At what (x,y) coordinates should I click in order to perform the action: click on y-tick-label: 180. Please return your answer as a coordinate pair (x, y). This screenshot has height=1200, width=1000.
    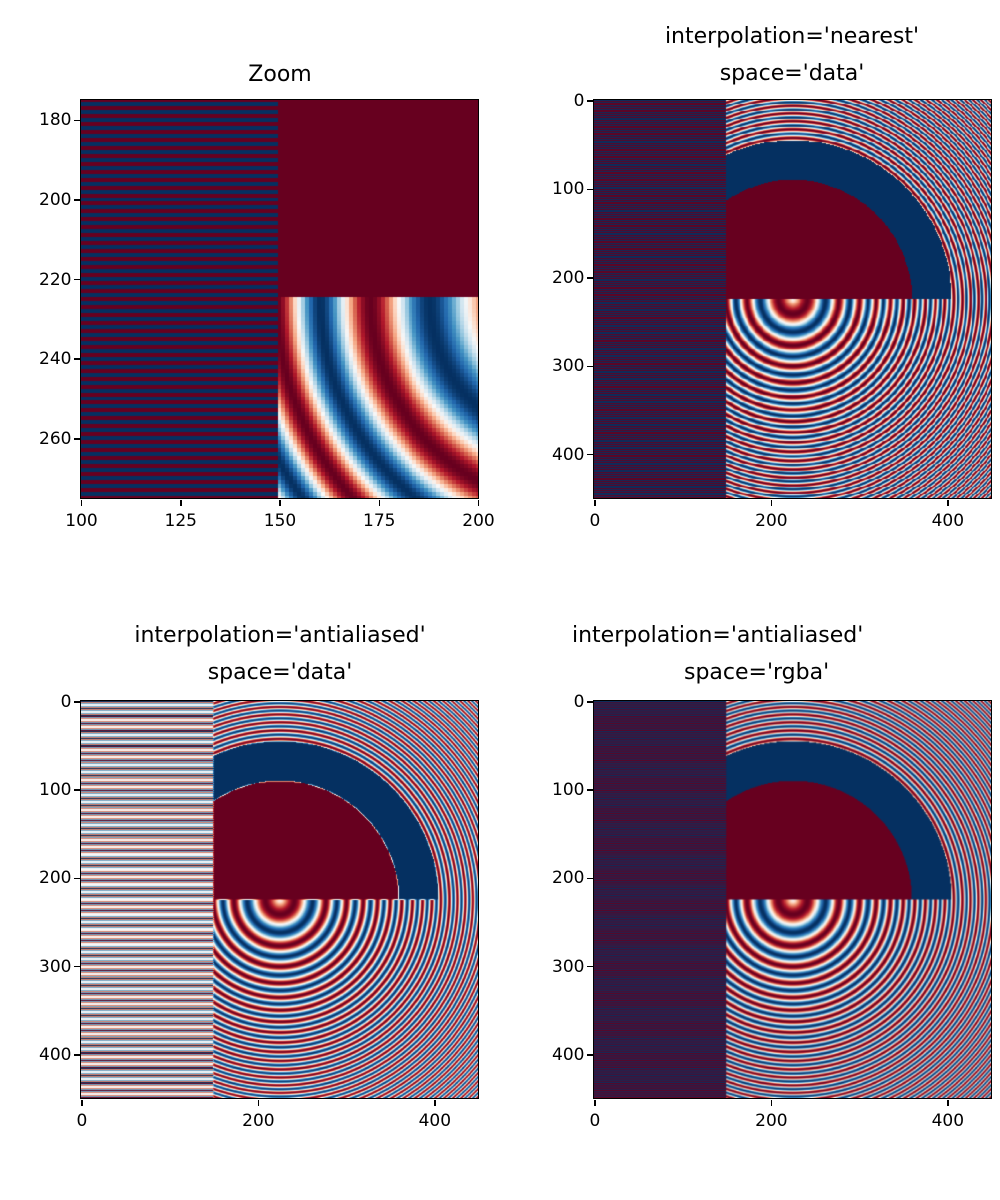
    Looking at the image, I should click on (55, 120).